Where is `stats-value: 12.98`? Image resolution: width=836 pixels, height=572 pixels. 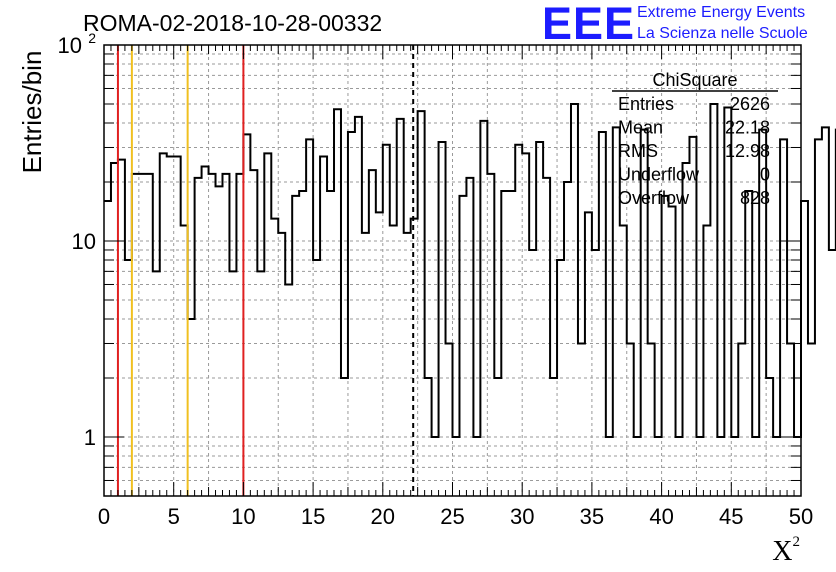 stats-value: 12.98 is located at coordinates (747, 151).